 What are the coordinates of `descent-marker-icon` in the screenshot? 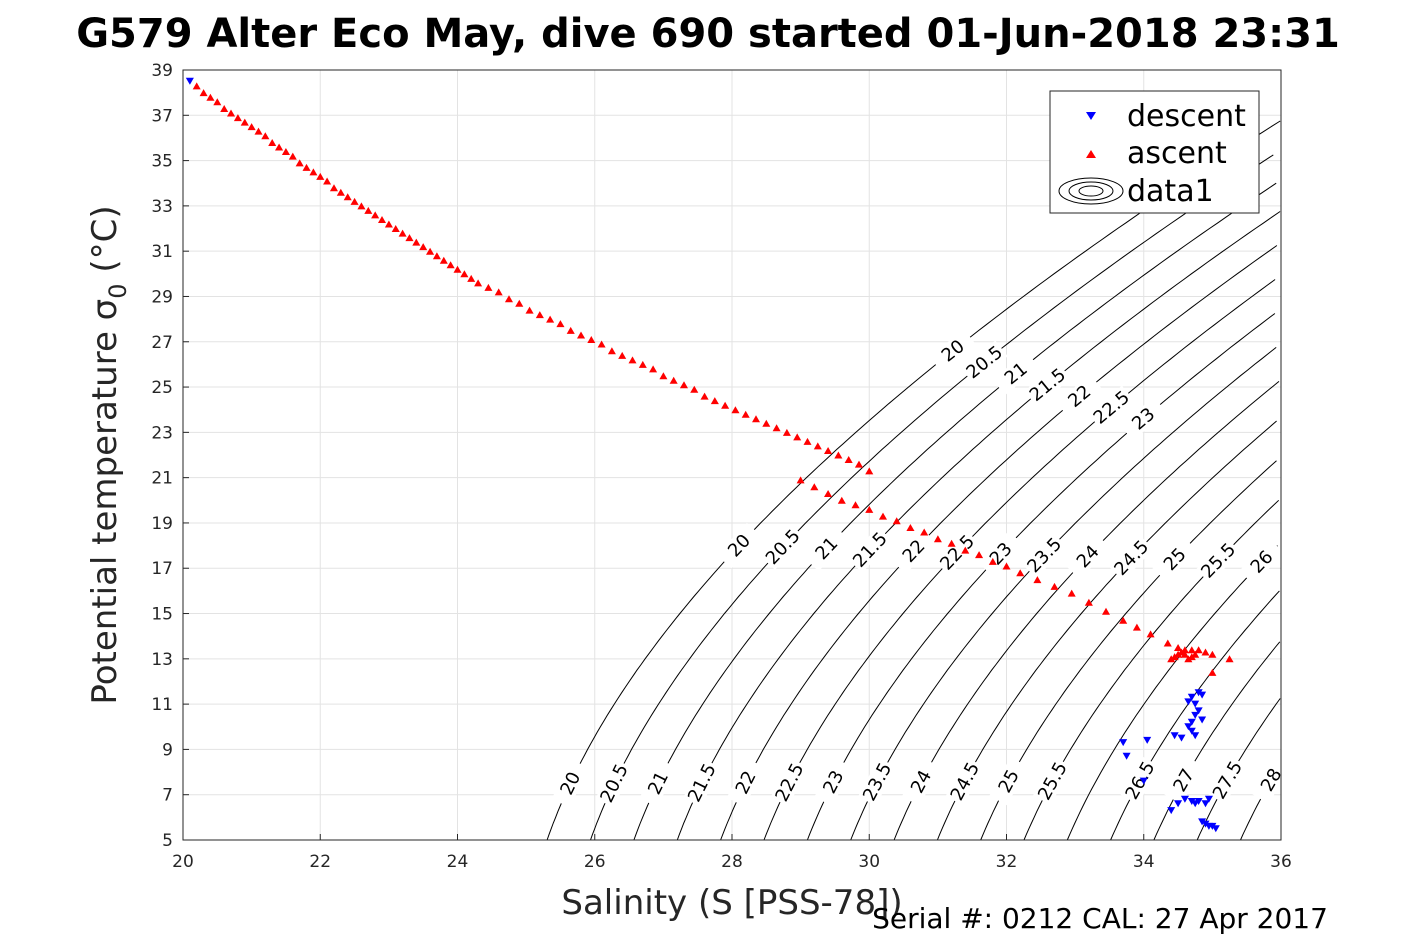 It's located at (1091, 116).